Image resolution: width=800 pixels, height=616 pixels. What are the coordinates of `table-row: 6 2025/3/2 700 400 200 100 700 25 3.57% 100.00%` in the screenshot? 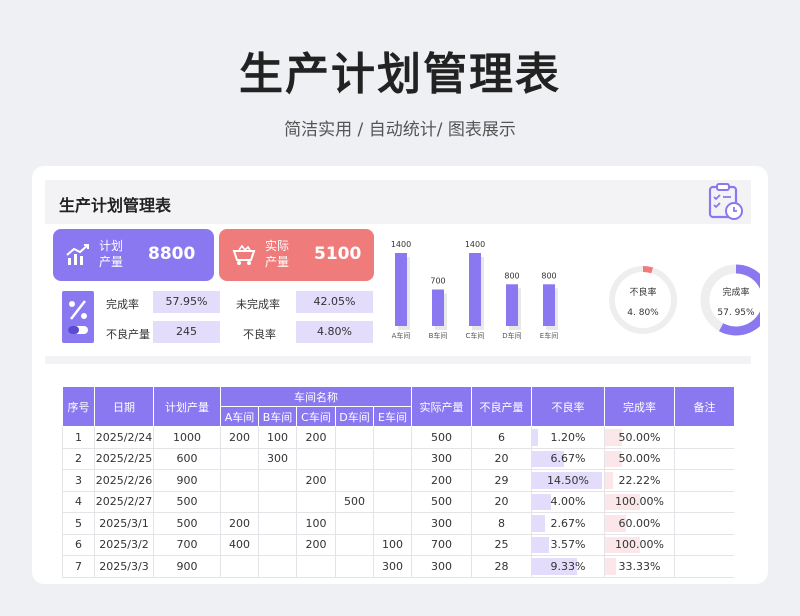 It's located at (398, 544).